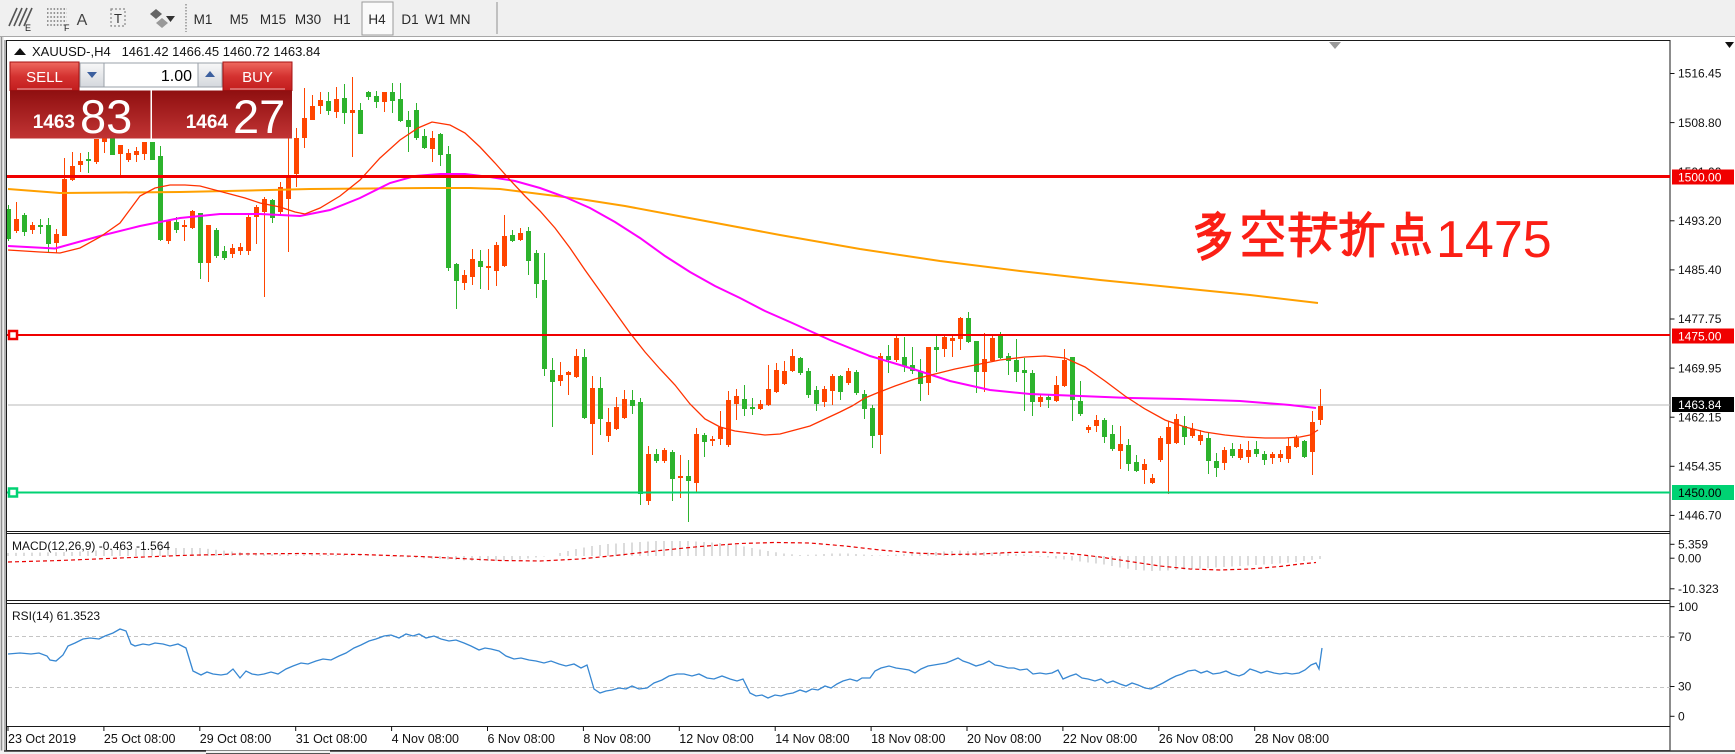 The image size is (1735, 754). I want to click on svg-text: 70, so click(1685, 637).